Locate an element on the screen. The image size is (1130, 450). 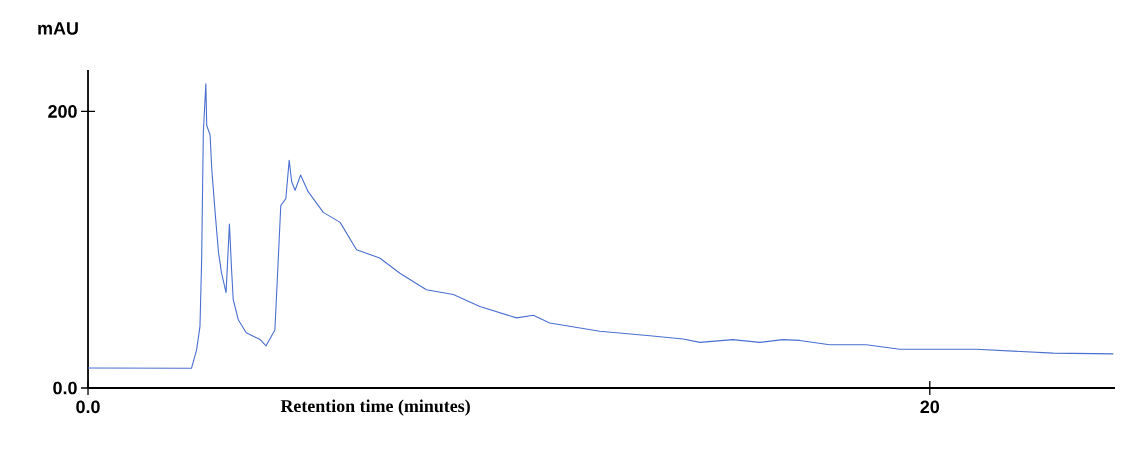
x-tick-label: 20 is located at coordinates (930, 407).